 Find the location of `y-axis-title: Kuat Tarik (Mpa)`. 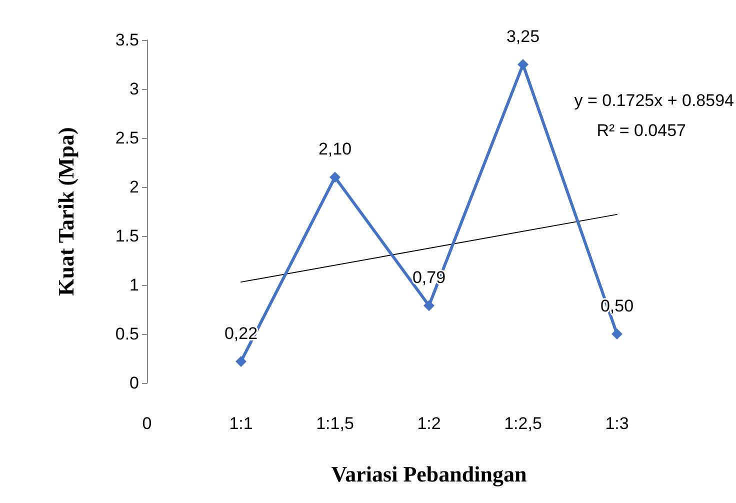

y-axis-title: Kuat Tarik (Mpa) is located at coordinates (66, 211).